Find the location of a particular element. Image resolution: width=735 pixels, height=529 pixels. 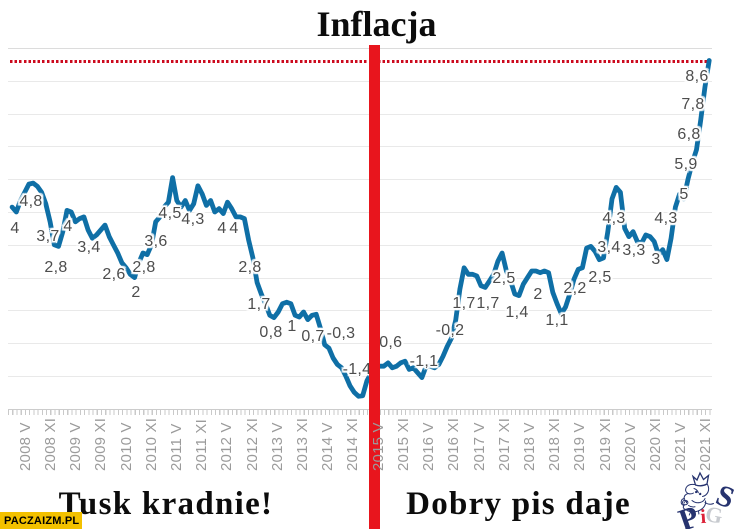

svg-text: G is located at coordinates (714, 515).